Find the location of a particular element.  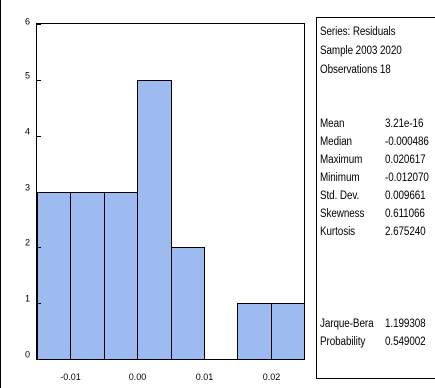

stat-median-value: -0.000486 is located at coordinates (407, 142).